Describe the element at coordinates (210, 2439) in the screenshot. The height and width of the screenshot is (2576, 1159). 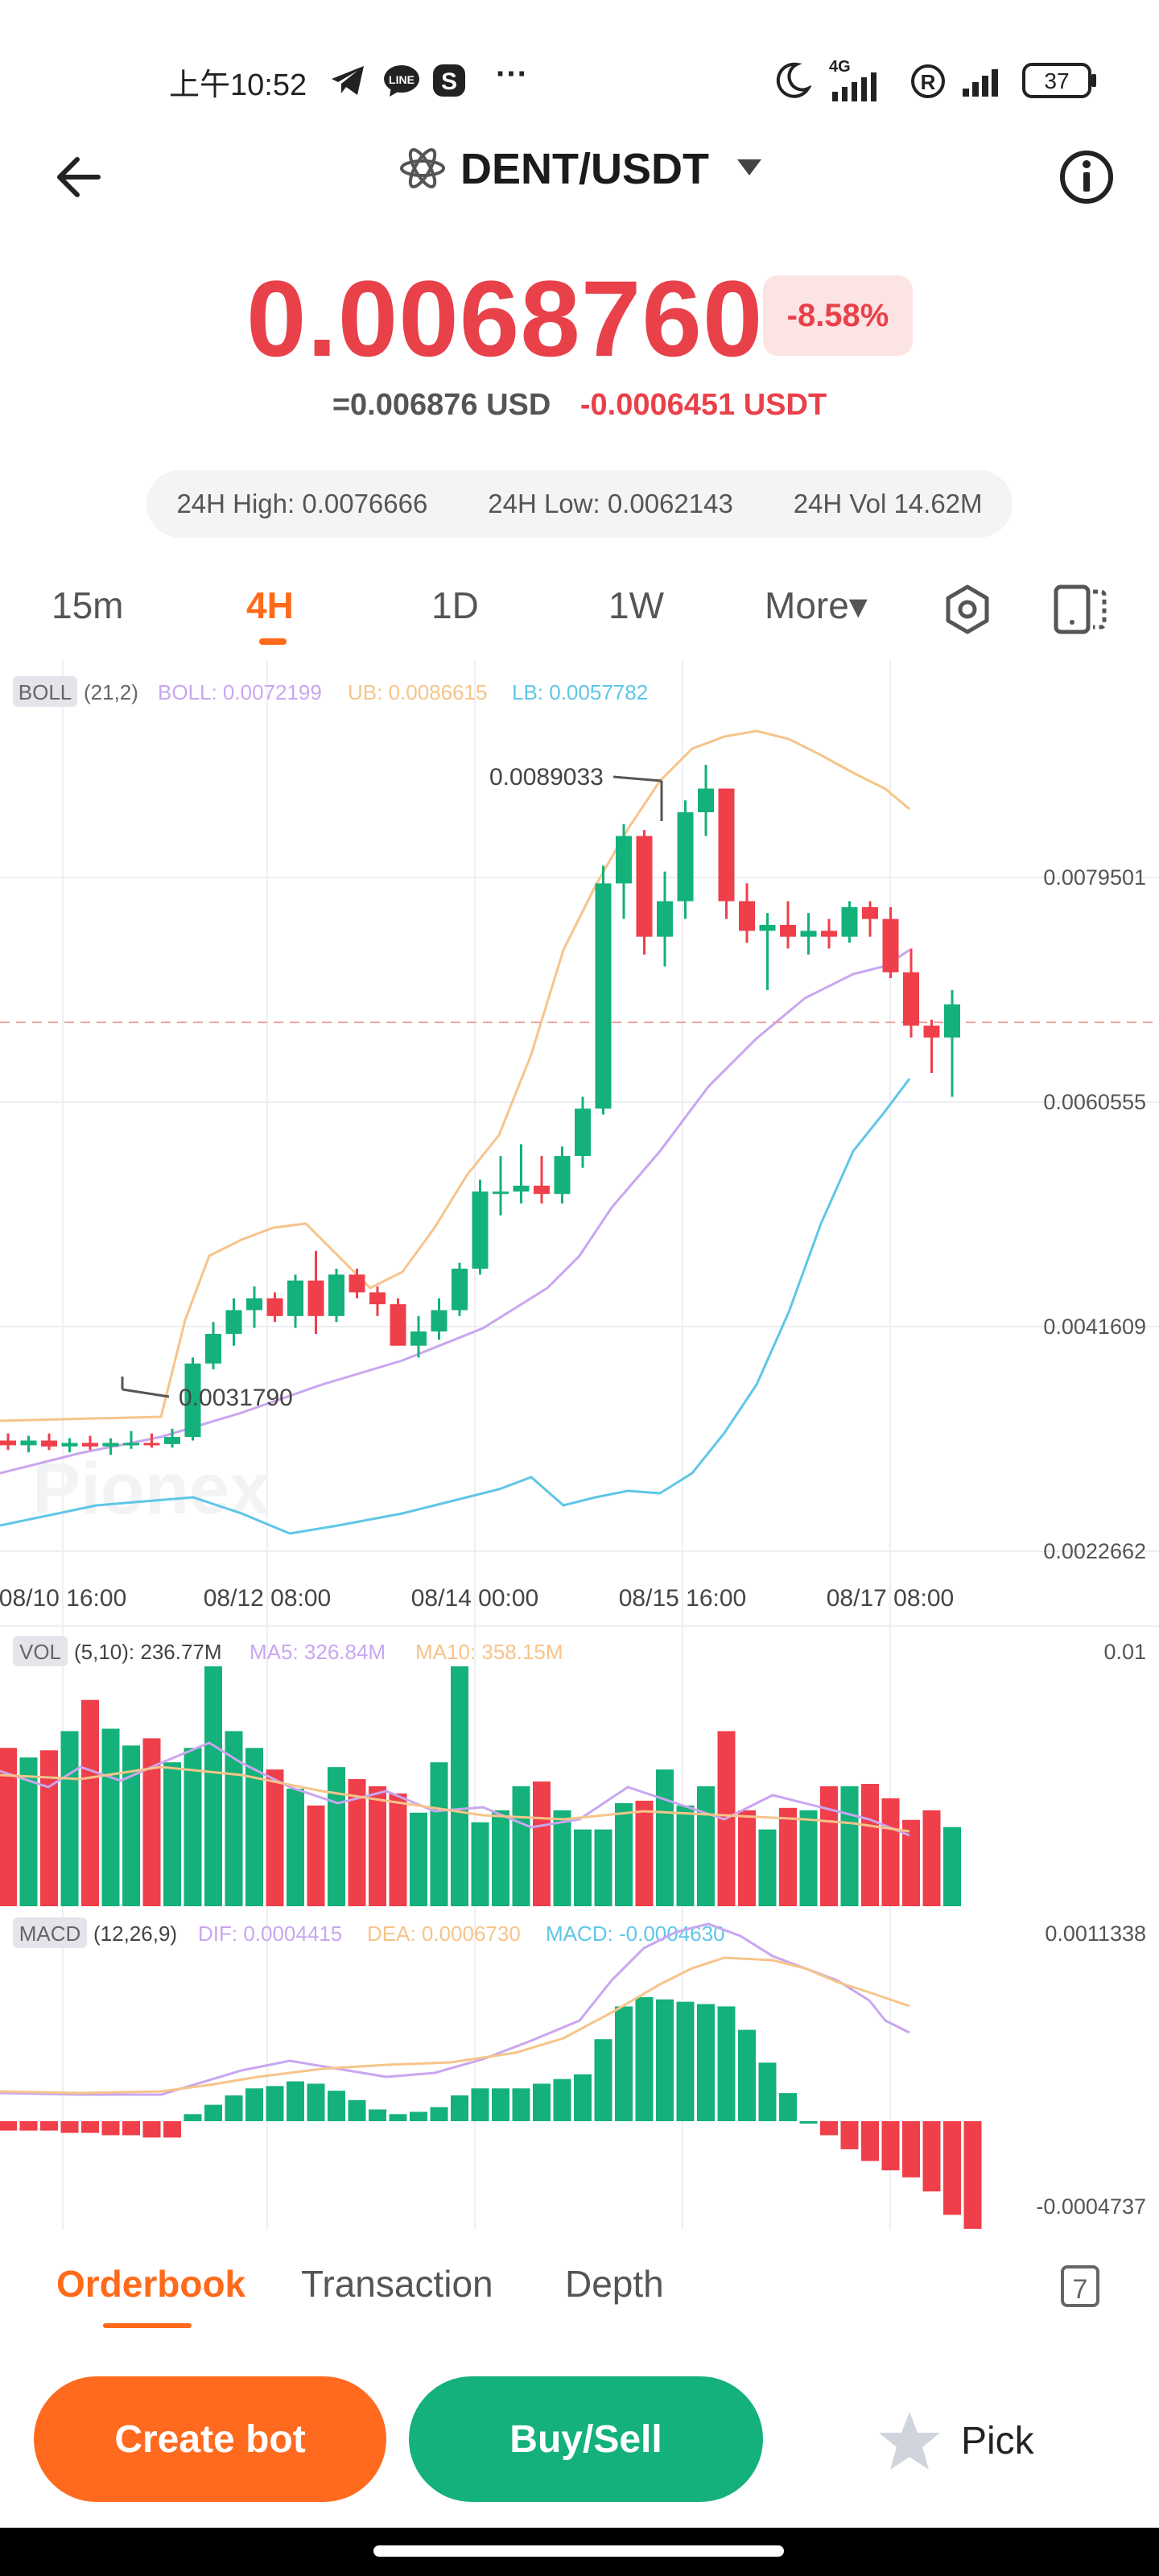
I see `create-bot-button: Create bot` at that location.